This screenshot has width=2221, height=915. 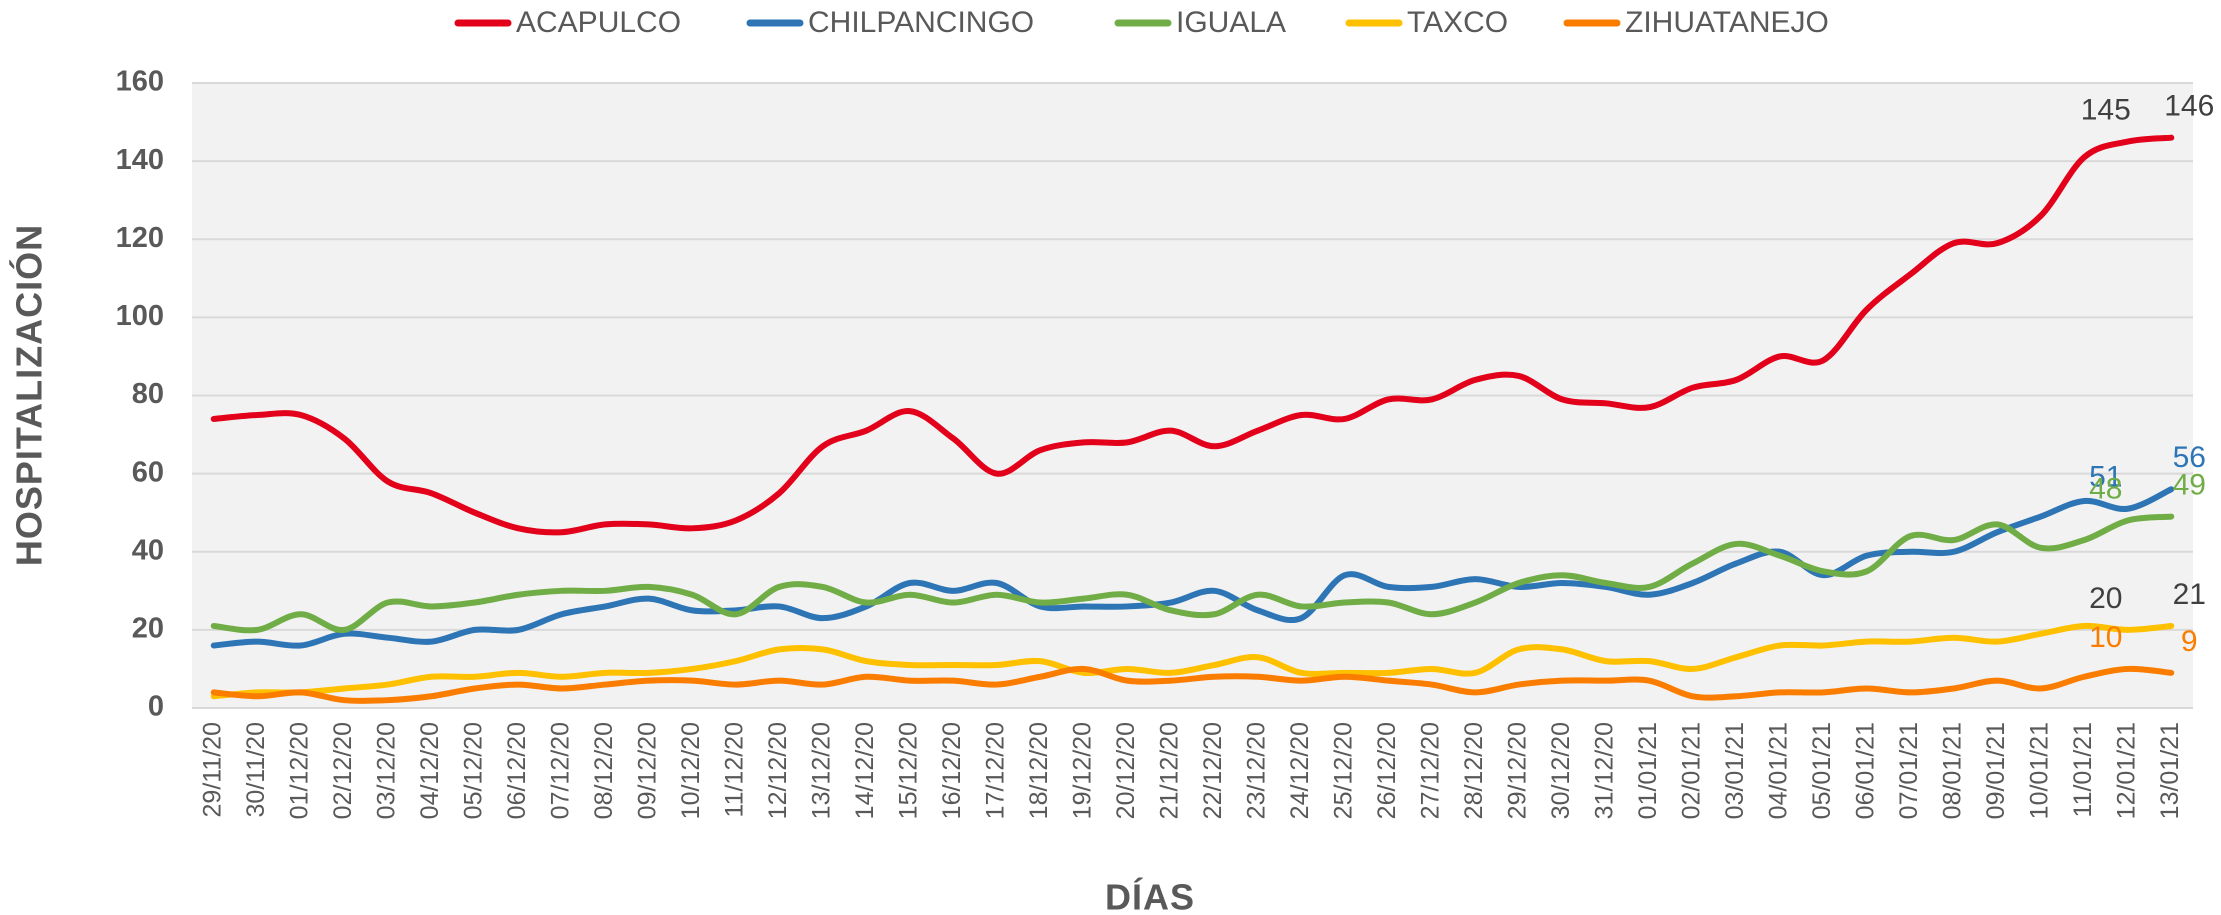 What do you see at coordinates (1039, 770) in the screenshot?
I see `x-tick-label: 18/12/20` at bounding box center [1039, 770].